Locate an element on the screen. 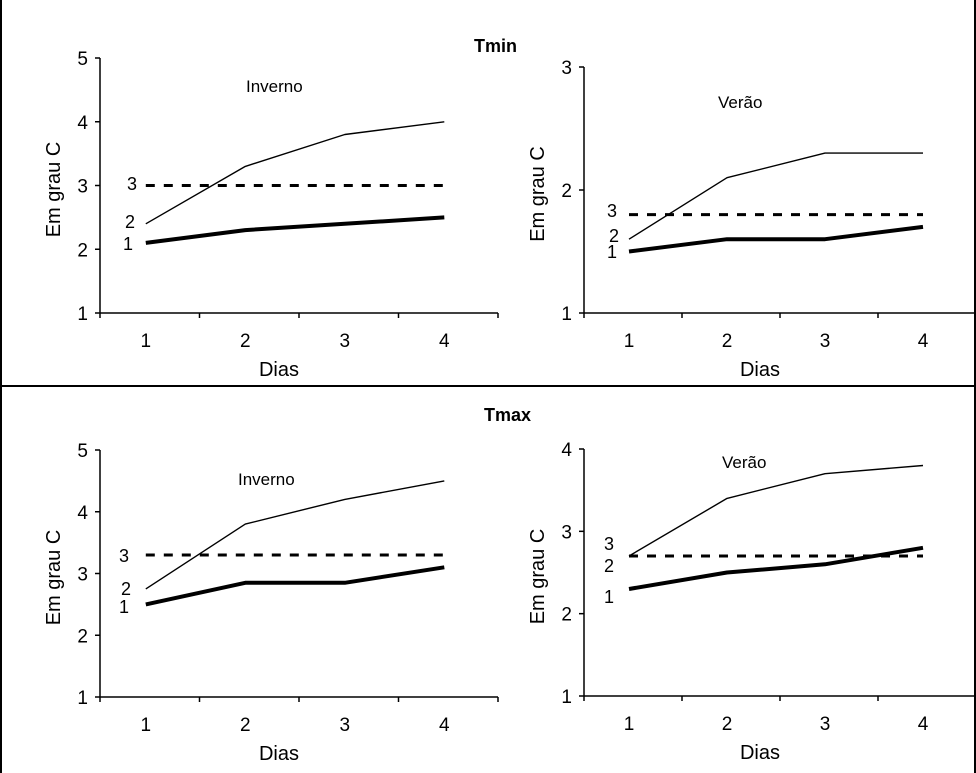 The width and height of the screenshot is (976, 773). section-title-tmin: Tmin is located at coordinates (495, 46).